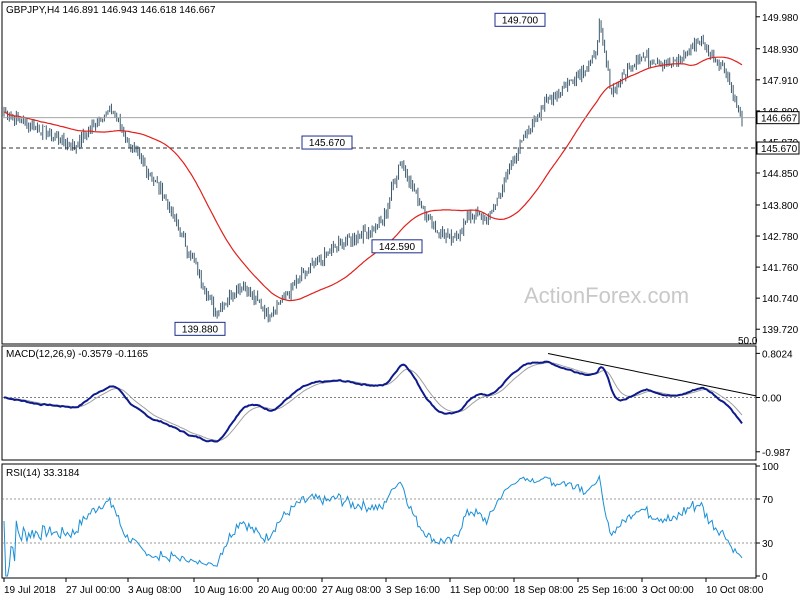 The image size is (800, 603). What do you see at coordinates (93, 590) in the screenshot?
I see `x-tick-label: 27 Jul 00:00` at bounding box center [93, 590].